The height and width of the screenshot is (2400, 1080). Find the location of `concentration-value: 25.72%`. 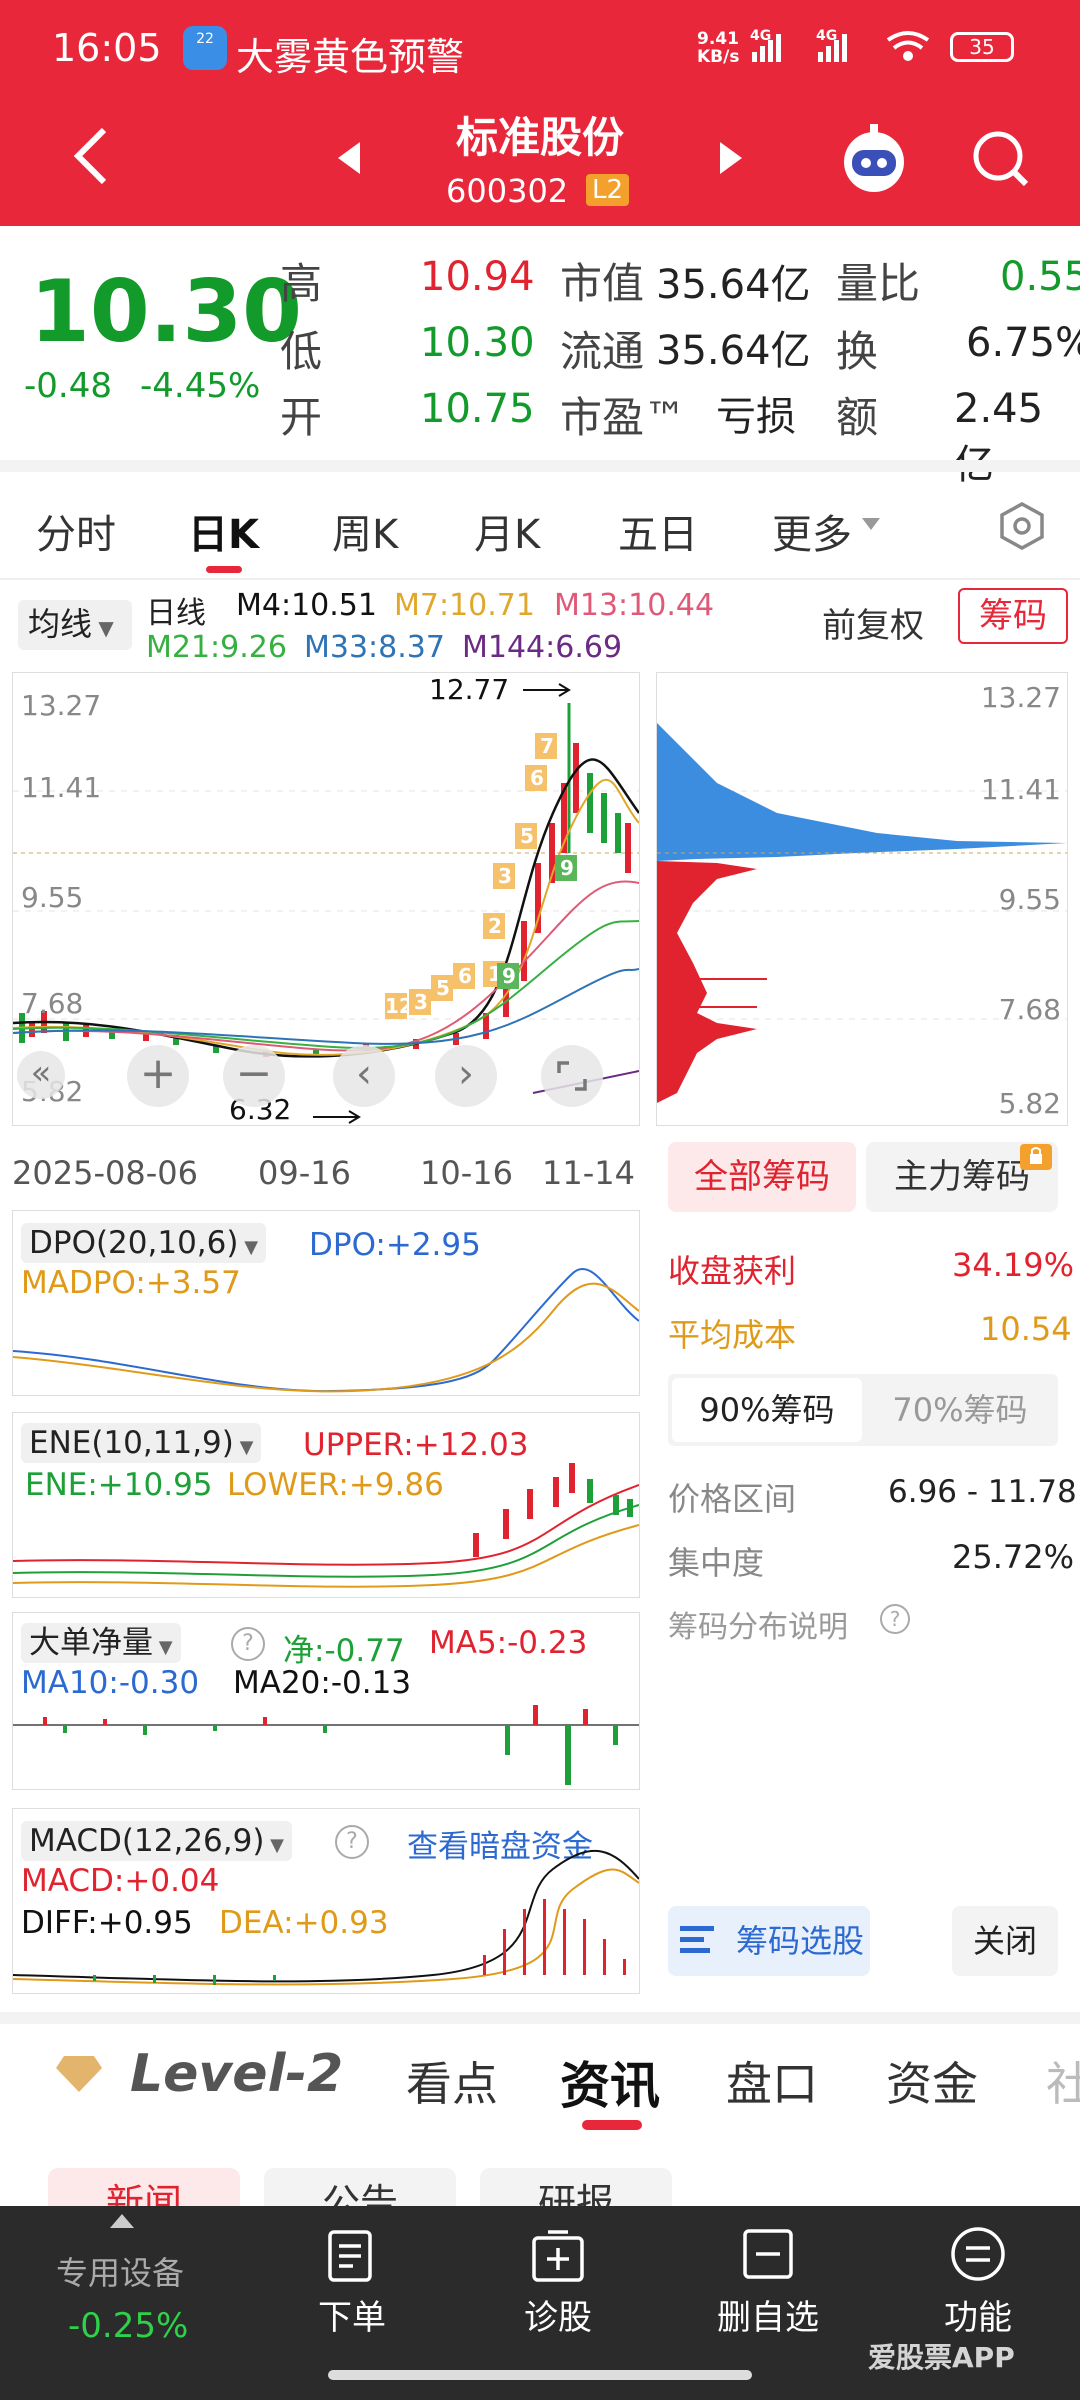

concentration-value: 25.72% is located at coordinates (1013, 1557).